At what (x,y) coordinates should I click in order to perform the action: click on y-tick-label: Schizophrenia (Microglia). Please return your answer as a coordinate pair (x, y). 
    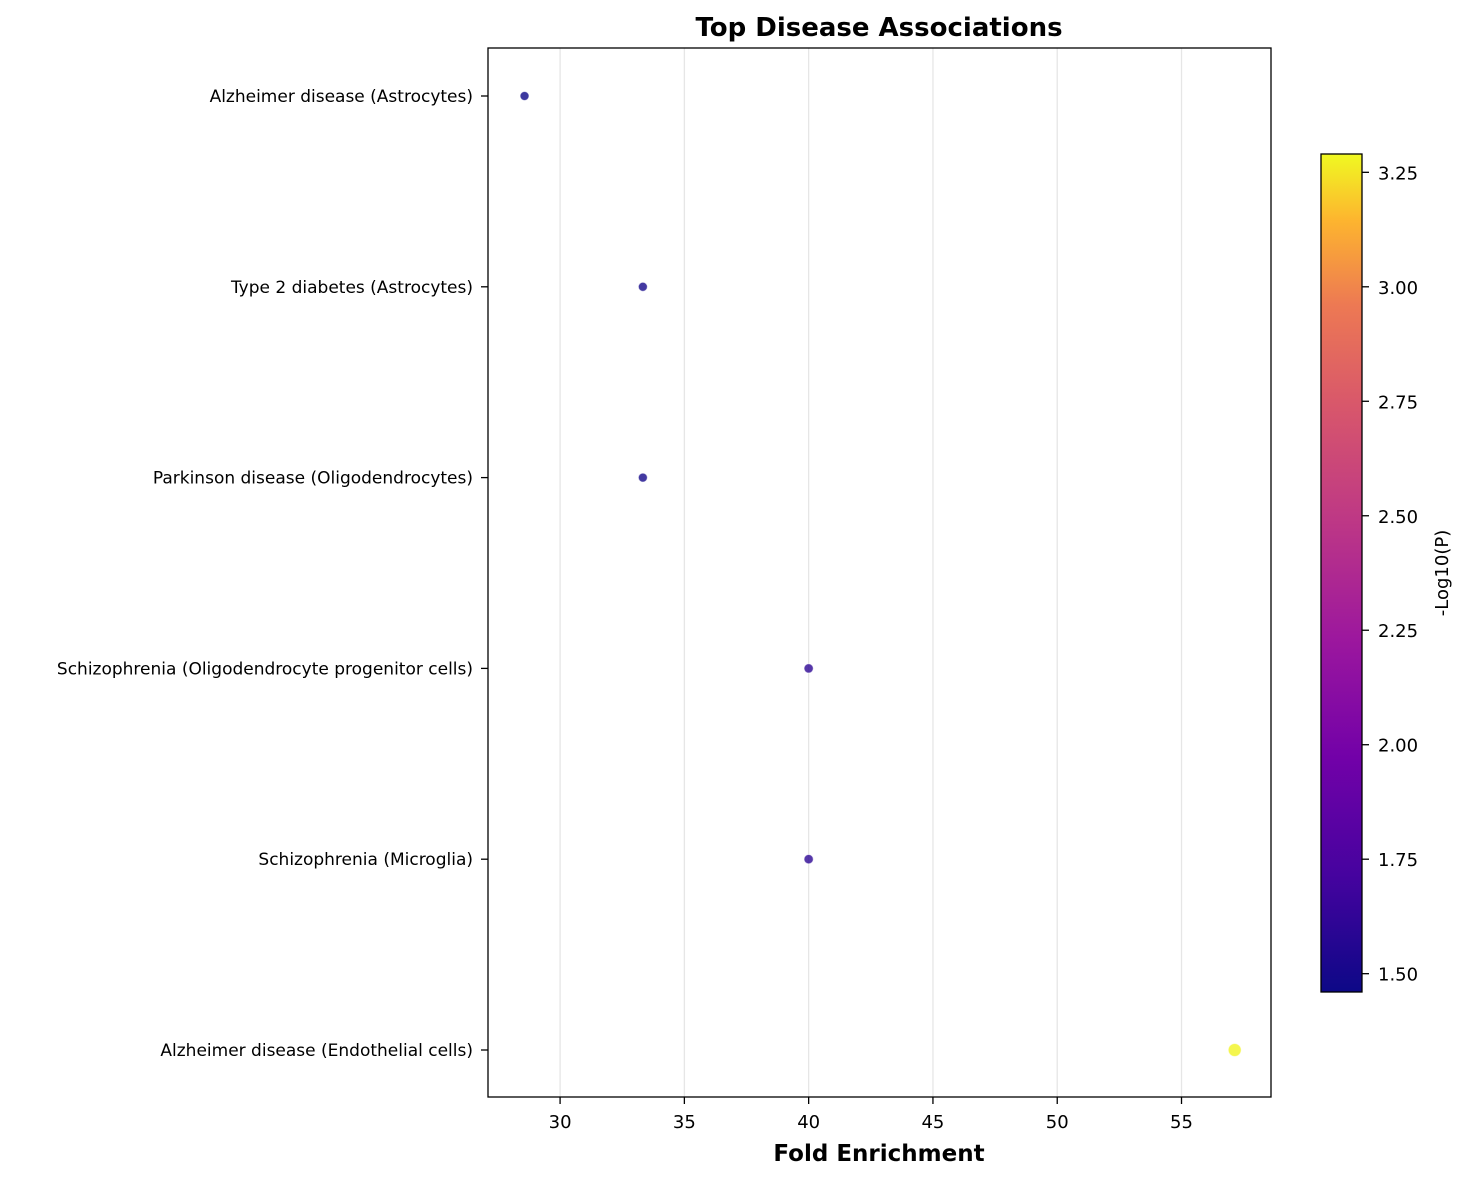
    Looking at the image, I should click on (365, 860).